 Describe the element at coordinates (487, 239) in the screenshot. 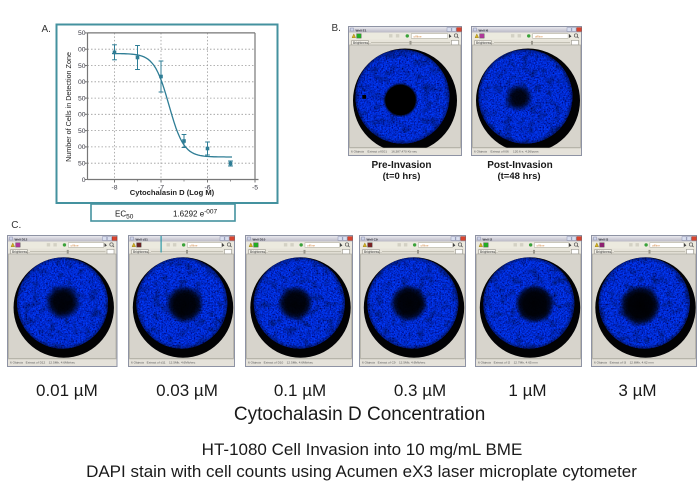

I see `svg-text: Well I2` at that location.